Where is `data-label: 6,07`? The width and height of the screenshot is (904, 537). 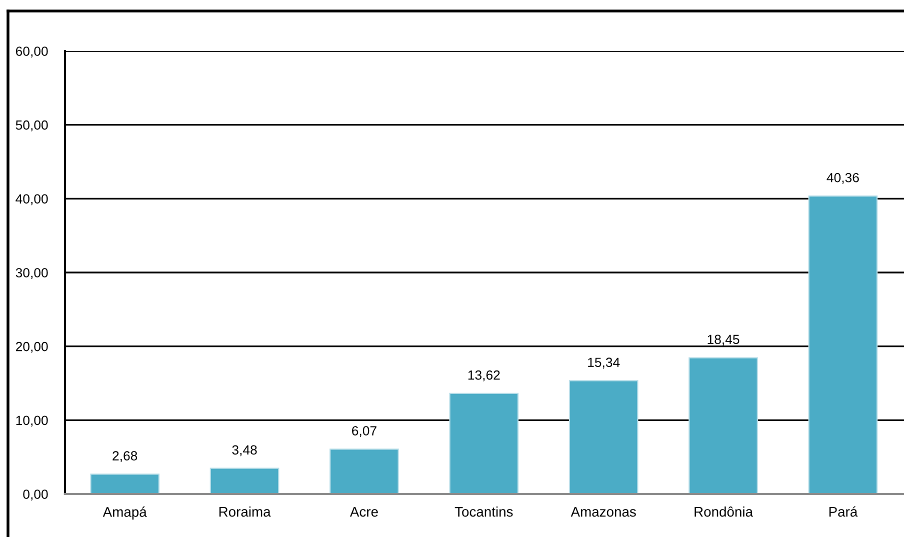
data-label: 6,07 is located at coordinates (364, 432).